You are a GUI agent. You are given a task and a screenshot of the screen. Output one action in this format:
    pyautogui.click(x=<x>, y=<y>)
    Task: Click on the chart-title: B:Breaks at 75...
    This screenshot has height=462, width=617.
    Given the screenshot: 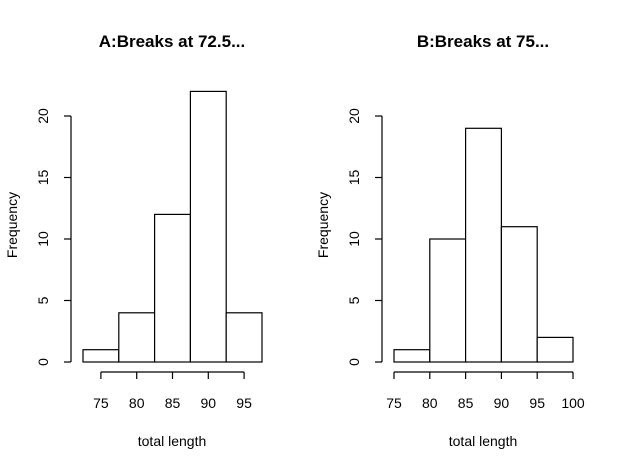 What is the action you would take?
    pyautogui.click(x=483, y=41)
    